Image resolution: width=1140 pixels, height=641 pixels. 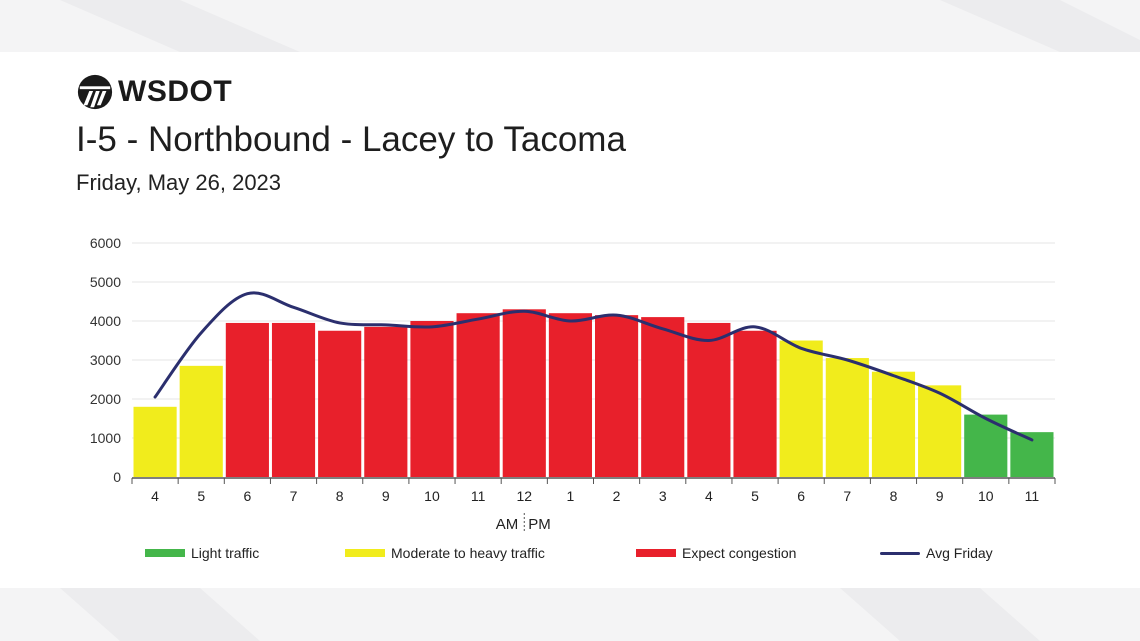 I want to click on am-label: AM, so click(x=507, y=524).